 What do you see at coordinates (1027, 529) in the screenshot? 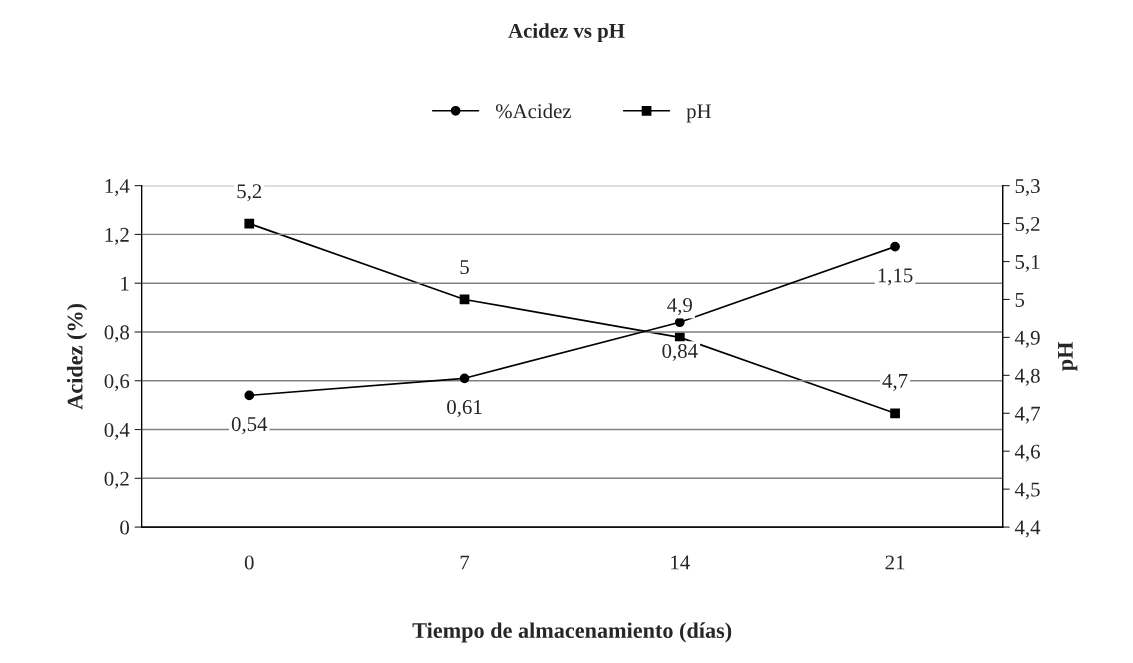
I see `y2-tick-label: 4,4` at bounding box center [1027, 529].